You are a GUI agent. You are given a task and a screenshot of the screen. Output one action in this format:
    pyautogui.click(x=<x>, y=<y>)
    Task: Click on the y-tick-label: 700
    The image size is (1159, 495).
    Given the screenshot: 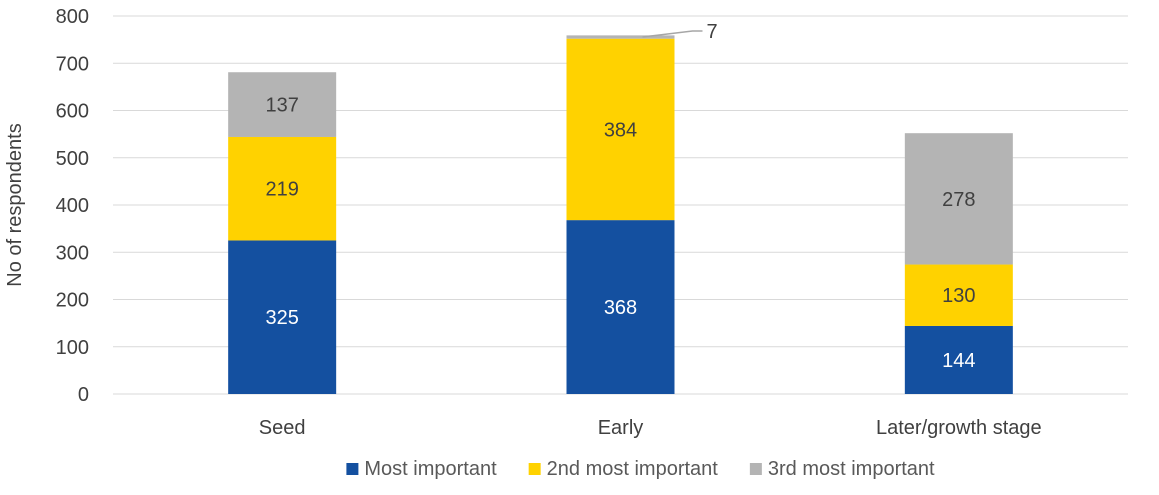 What is the action you would take?
    pyautogui.click(x=72, y=64)
    